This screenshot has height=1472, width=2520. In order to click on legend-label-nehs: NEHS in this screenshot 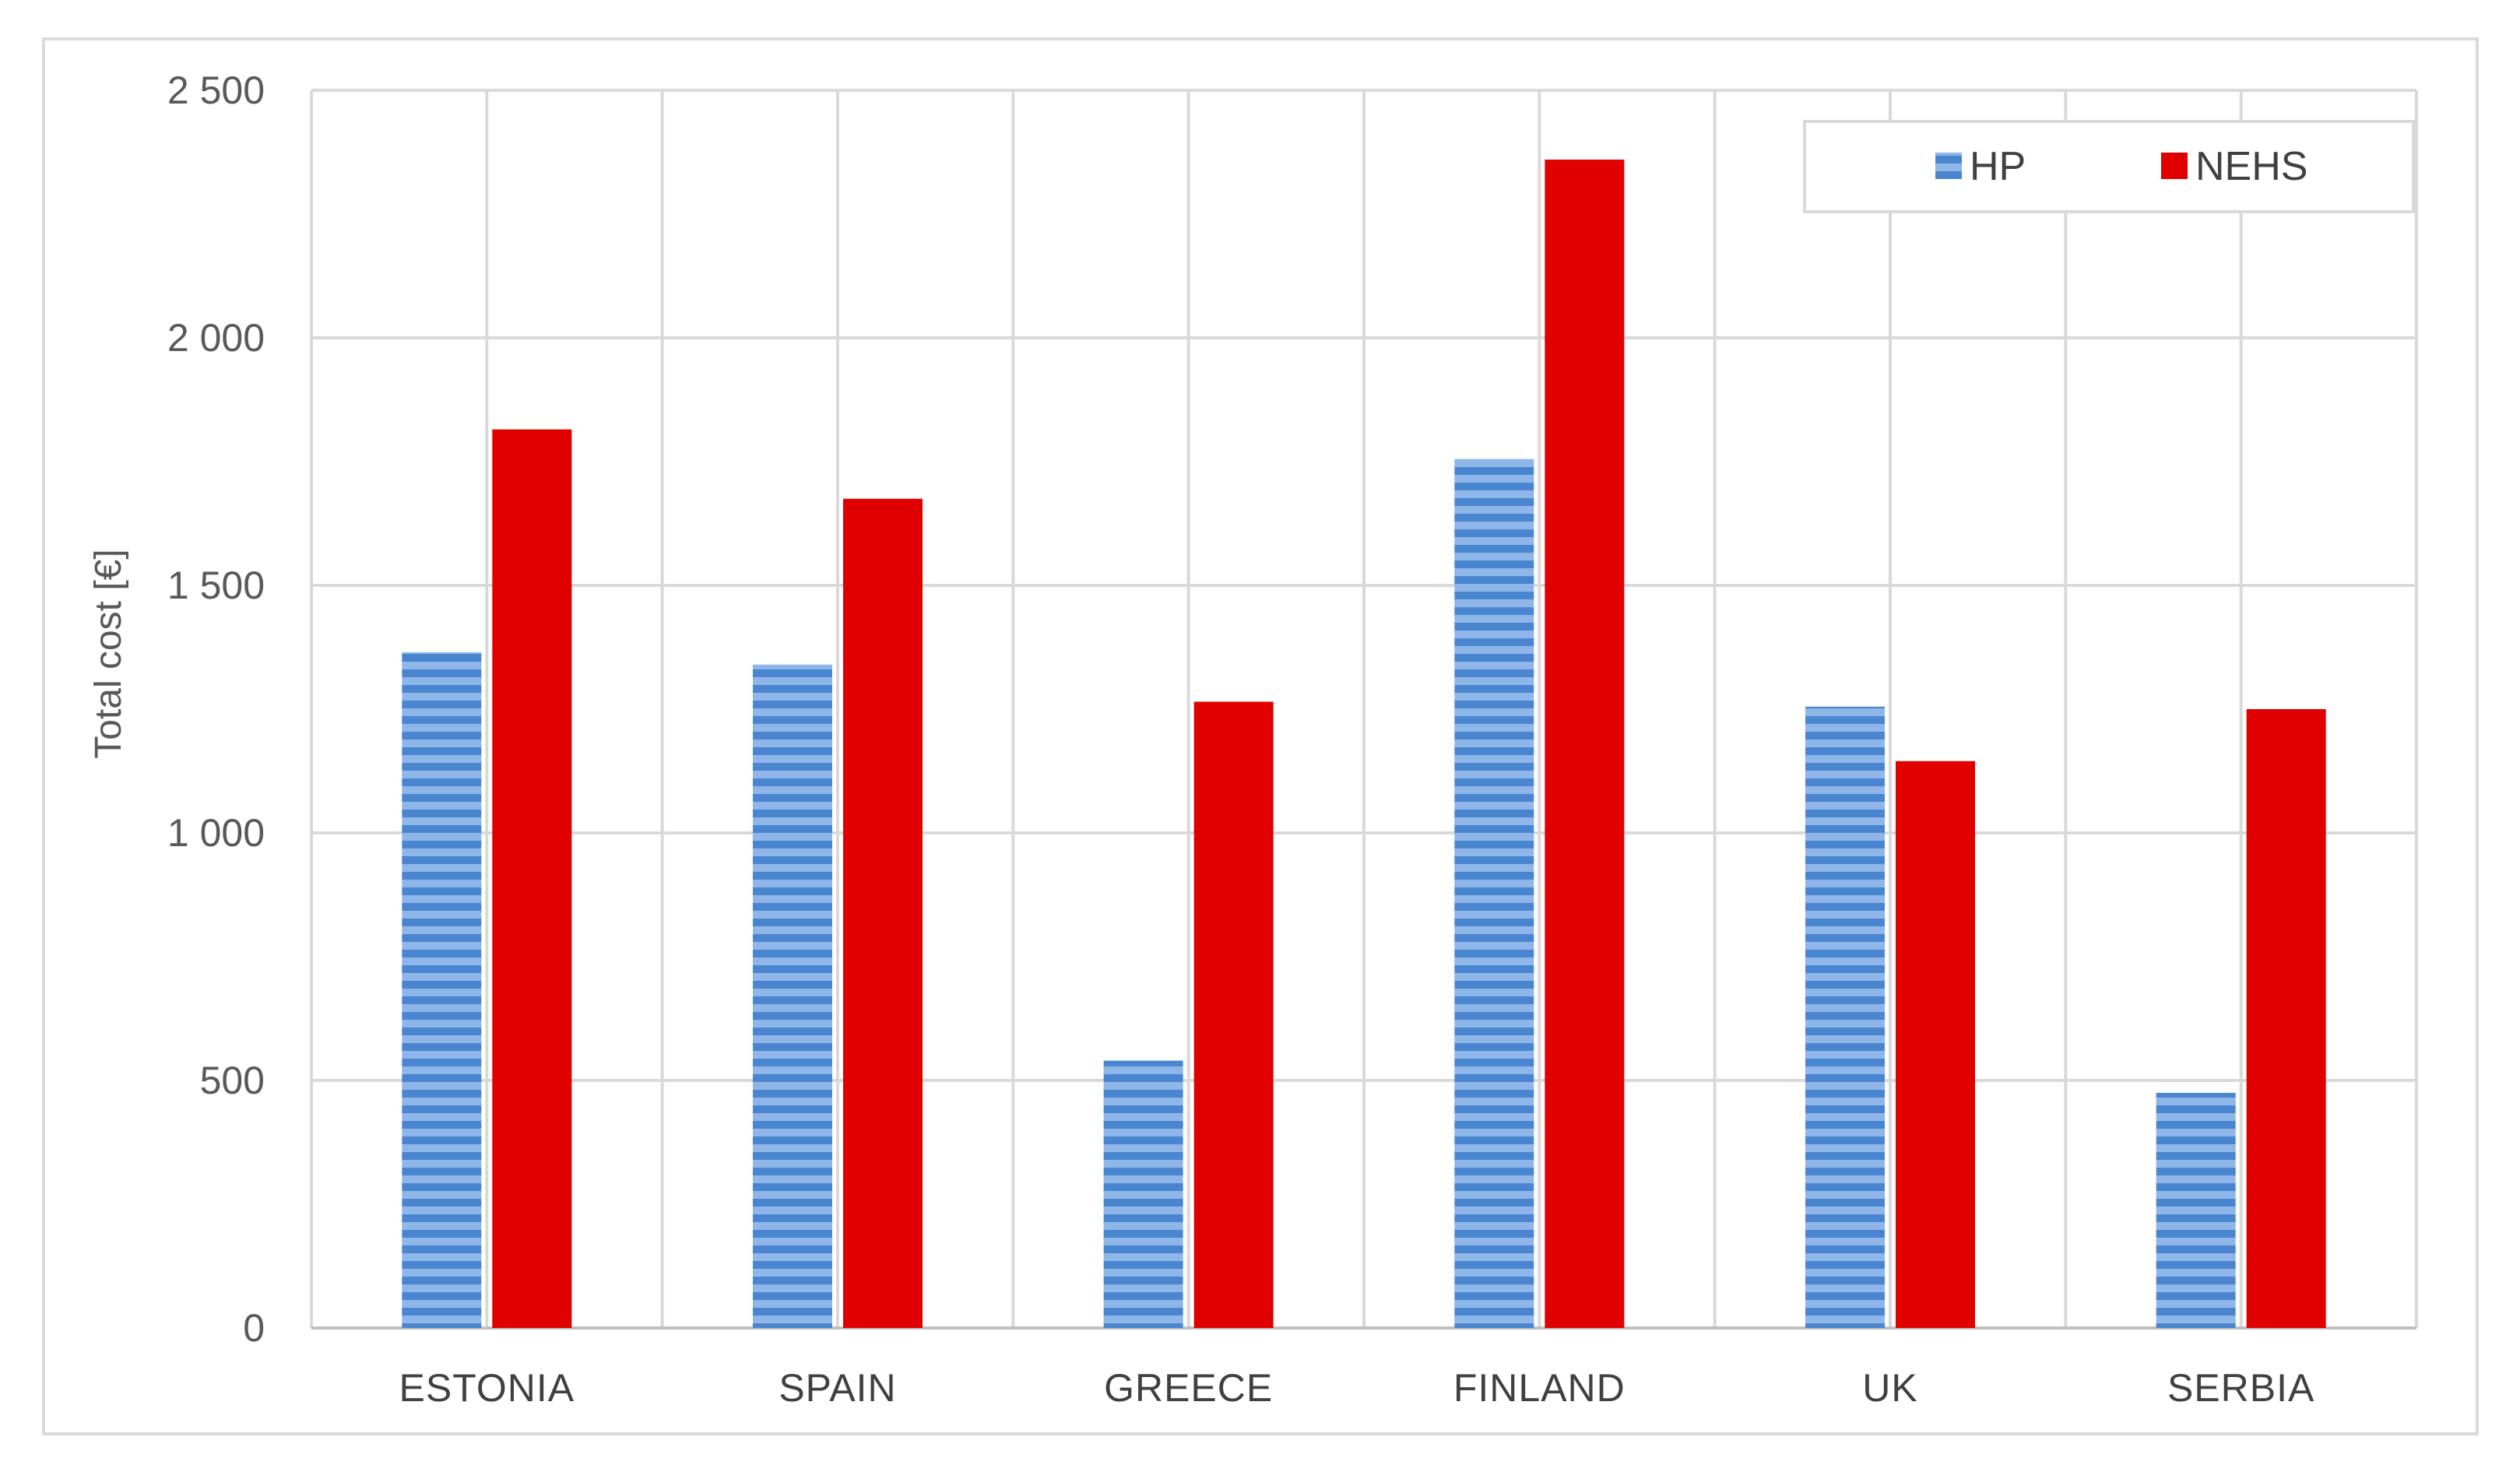, I will do `click(2251, 167)`.